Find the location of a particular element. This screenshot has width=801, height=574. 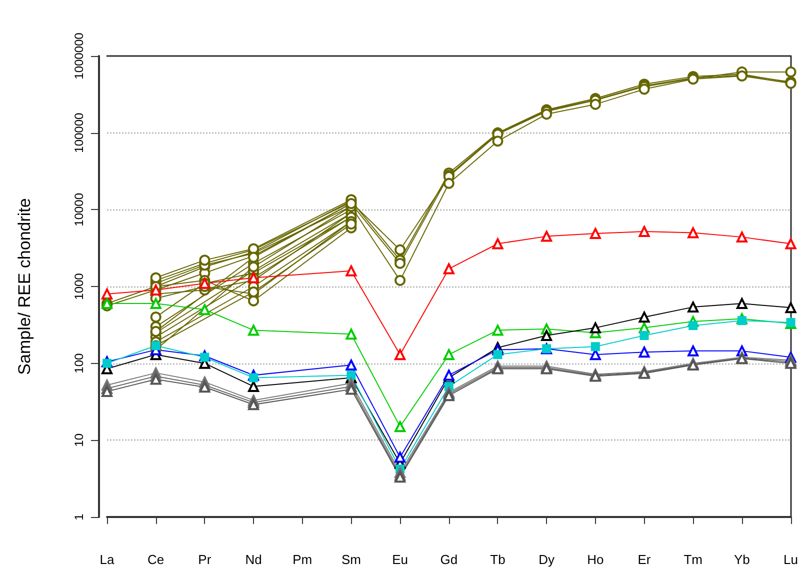

x-tick-label: Eu is located at coordinates (400, 559).